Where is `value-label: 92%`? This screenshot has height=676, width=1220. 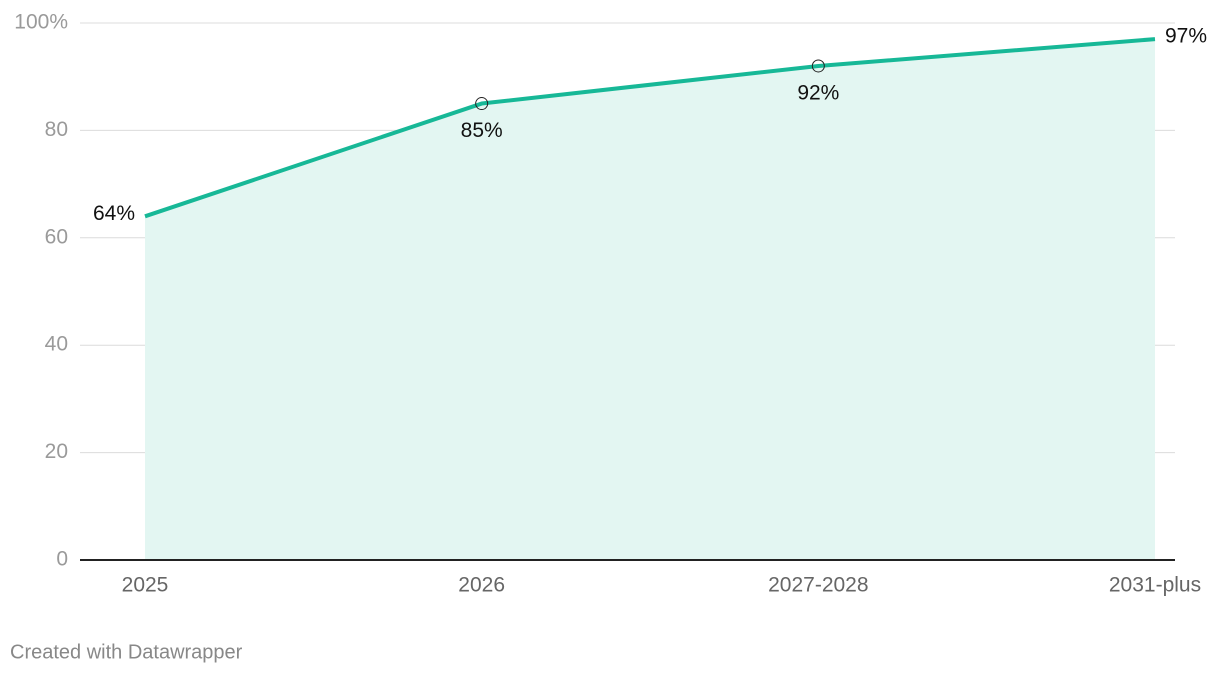
value-label: 92% is located at coordinates (818, 93).